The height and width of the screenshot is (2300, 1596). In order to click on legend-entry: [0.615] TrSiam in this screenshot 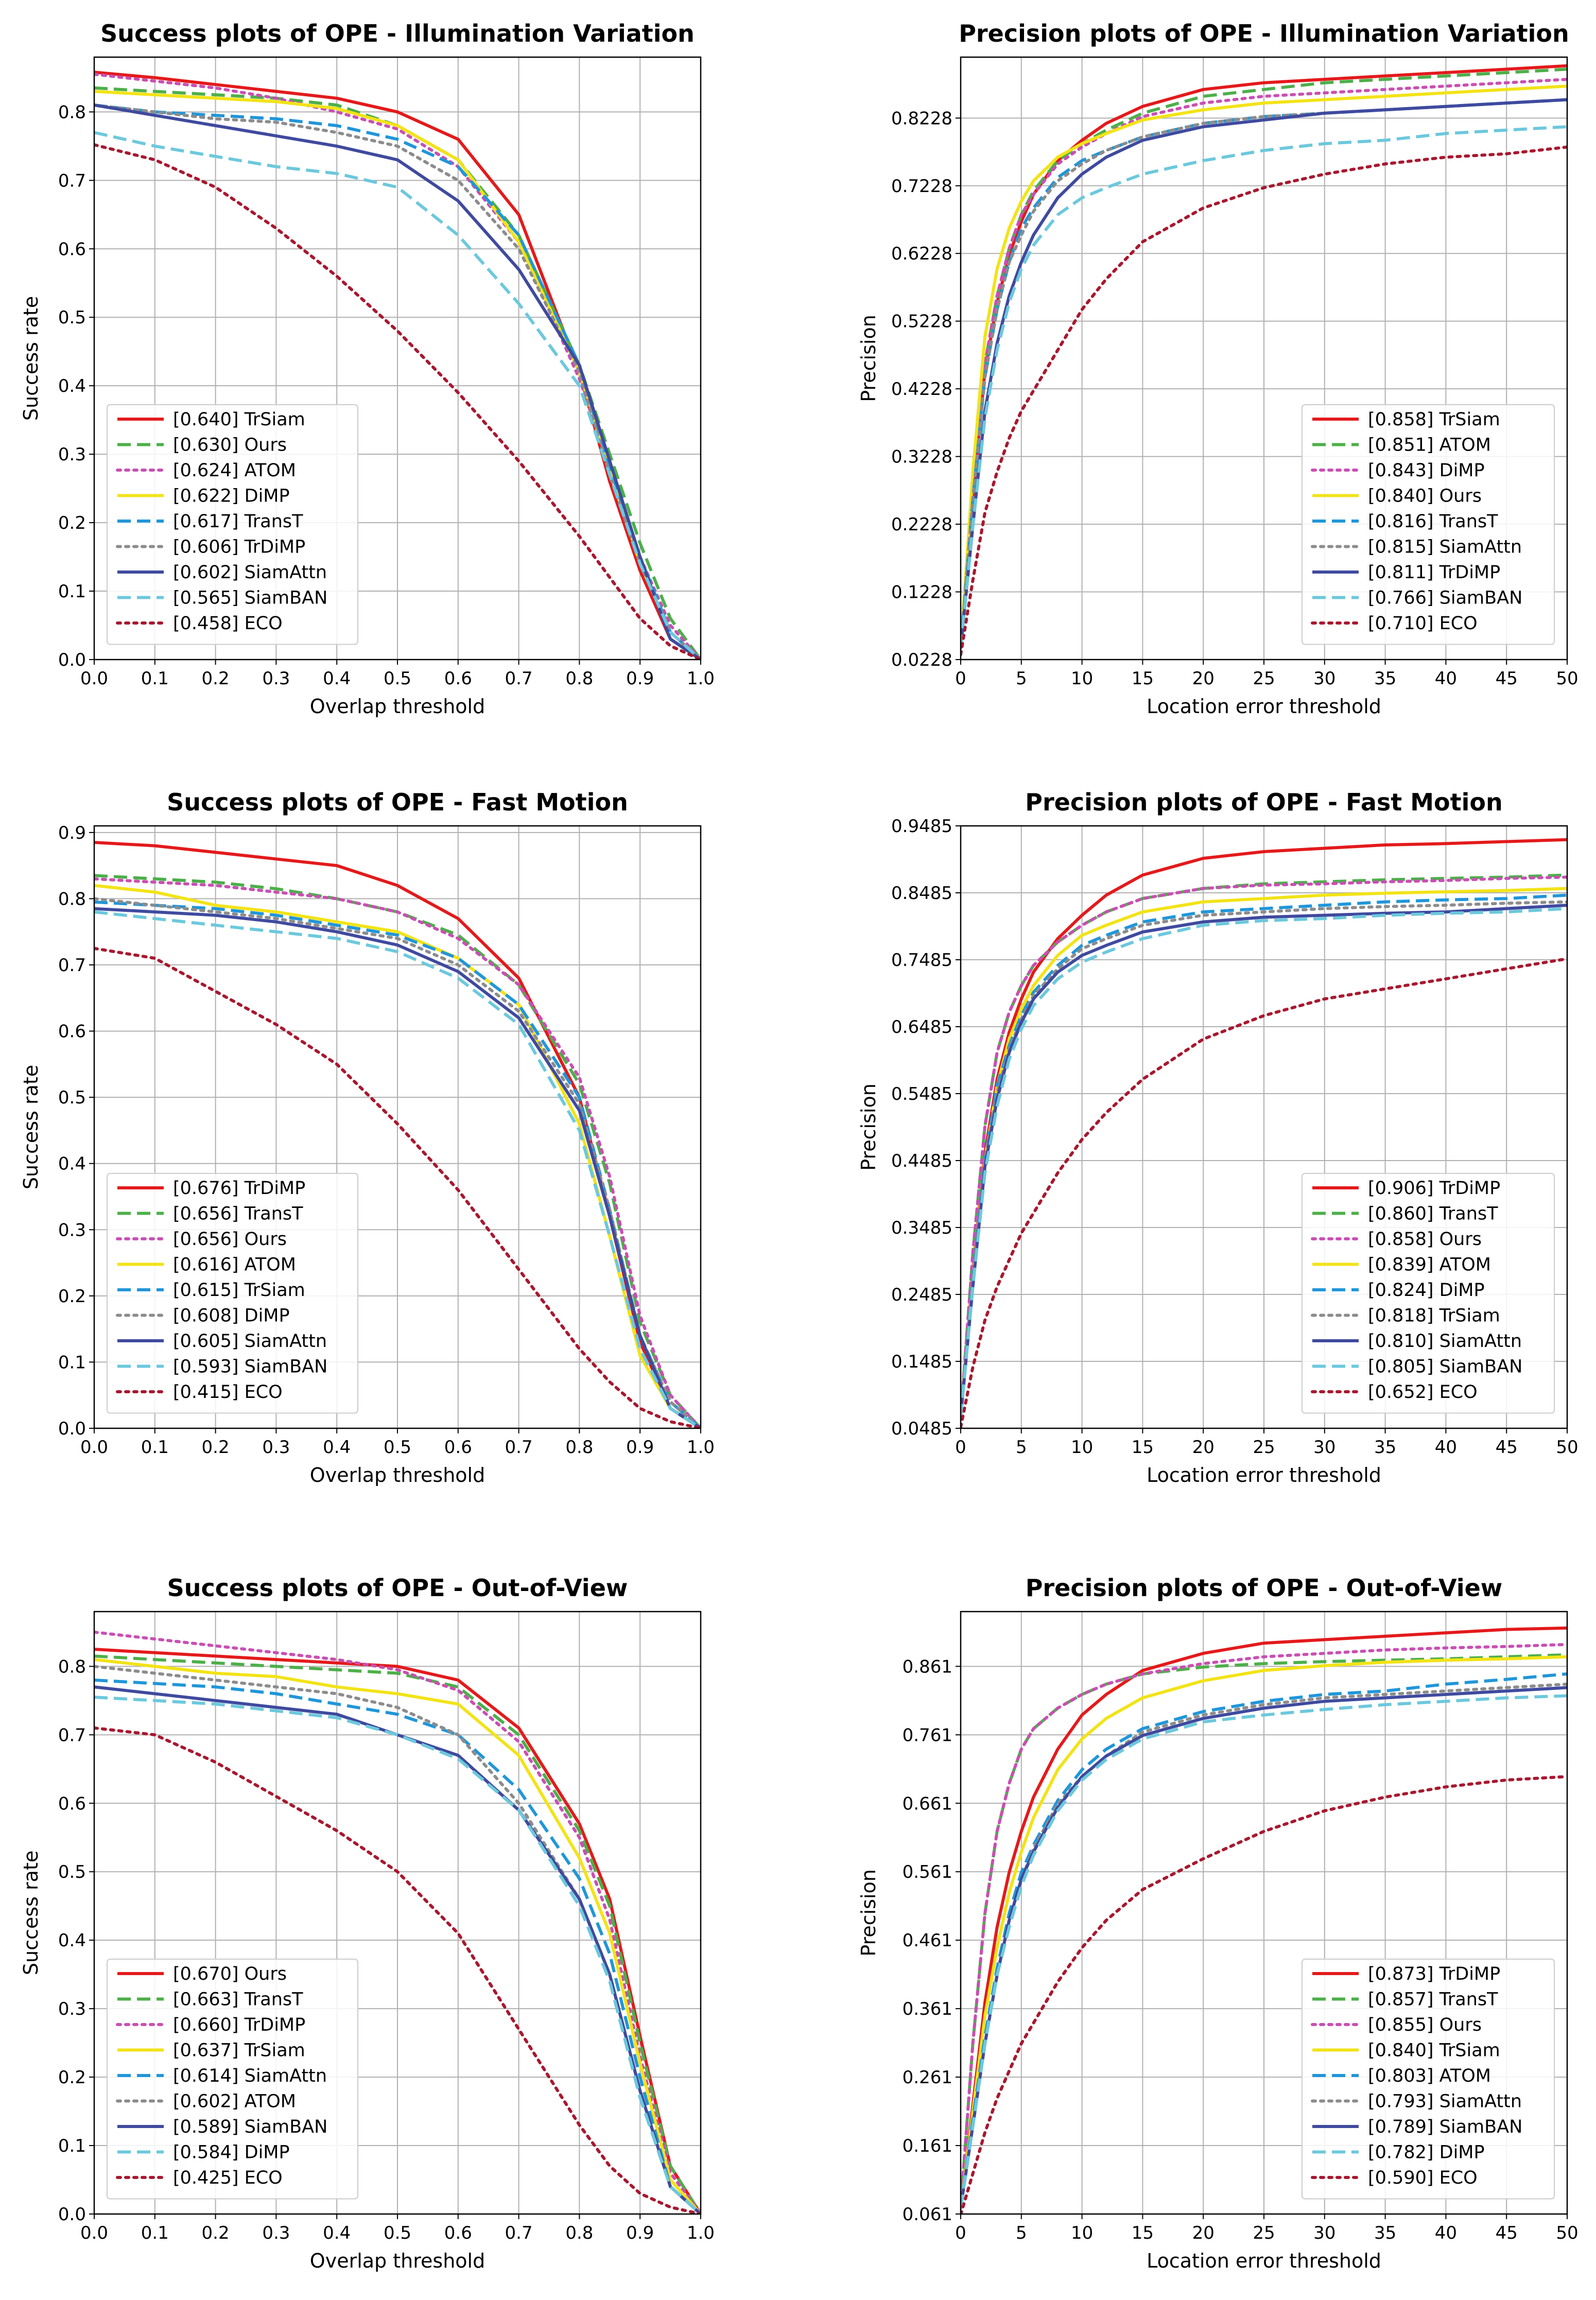, I will do `click(239, 1291)`.